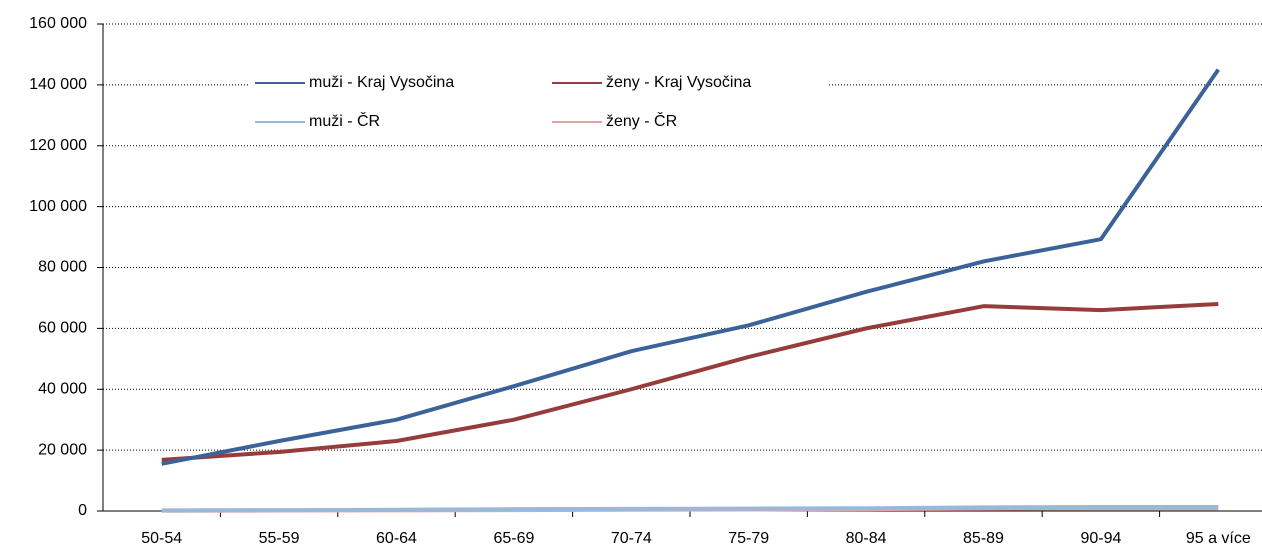 Image resolution: width=1262 pixels, height=556 pixels. I want to click on x-tick-label: 75-79, so click(748, 538).